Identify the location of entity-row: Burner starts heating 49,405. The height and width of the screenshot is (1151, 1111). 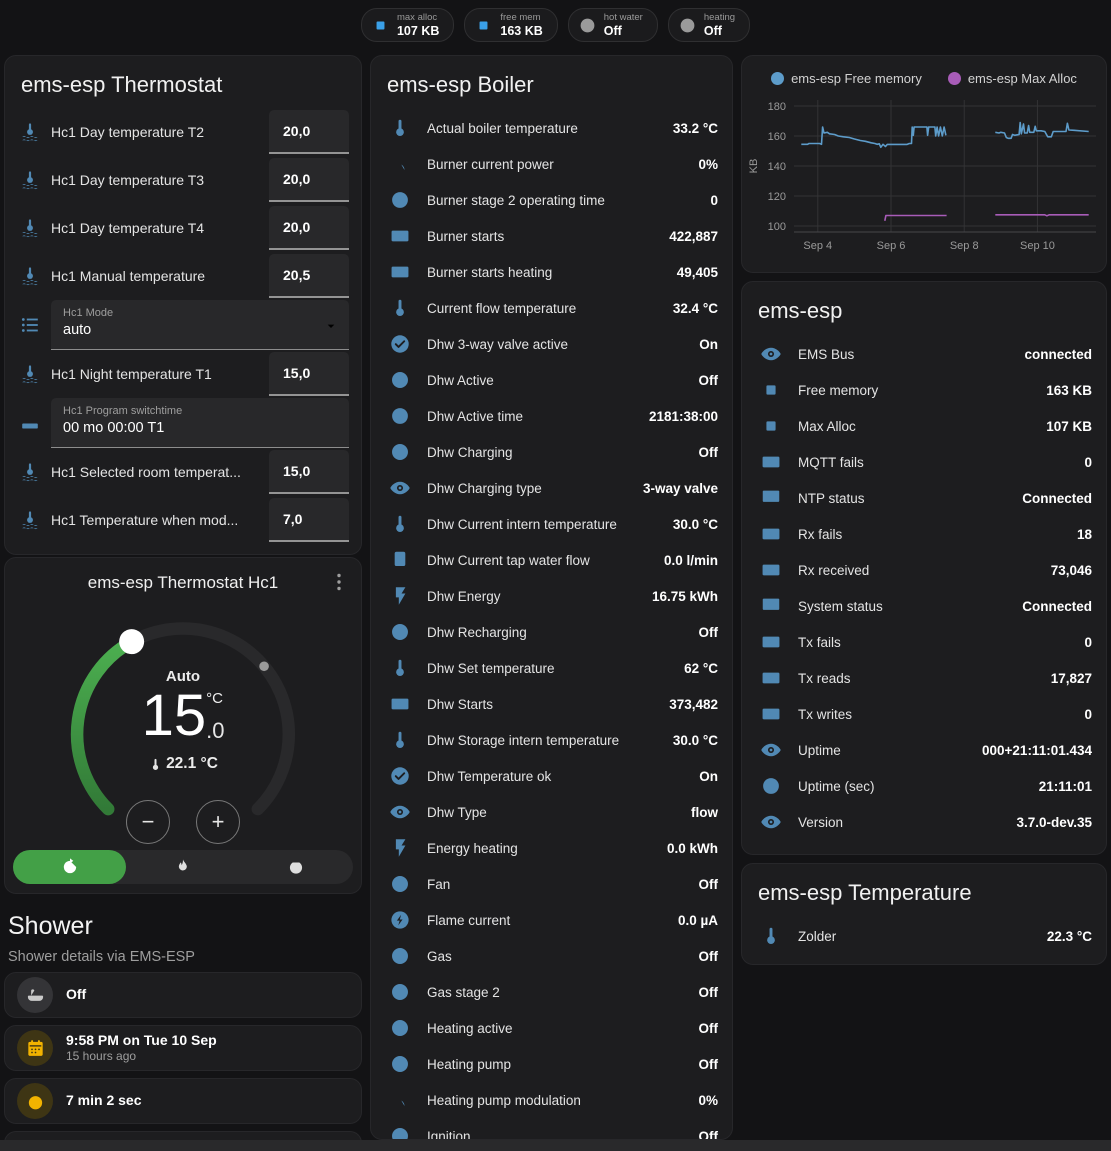
(551, 272).